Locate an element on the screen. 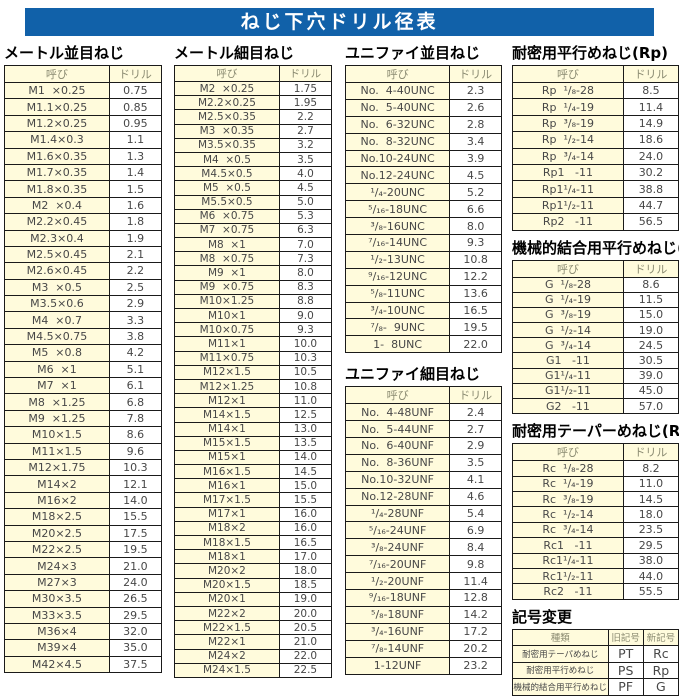 The image size is (679, 696). thread-name-cell: M2.6×0.45 is located at coordinates (57, 271).